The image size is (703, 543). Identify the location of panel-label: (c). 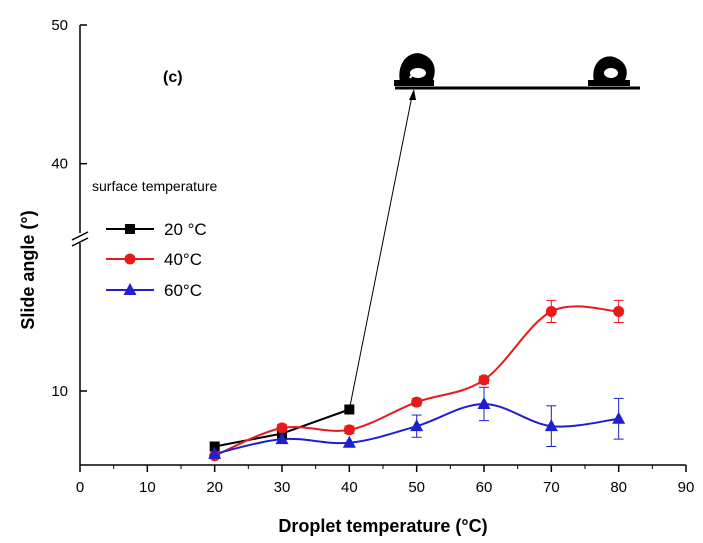
(173, 77).